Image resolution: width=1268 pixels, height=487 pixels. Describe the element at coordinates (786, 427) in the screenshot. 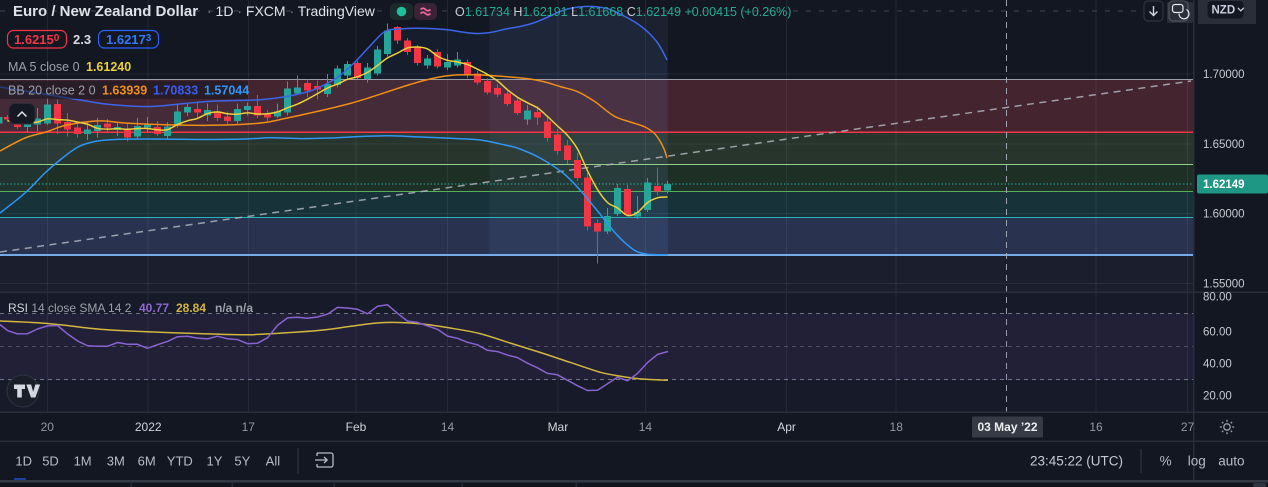

I see `svg-text: Apr` at that location.